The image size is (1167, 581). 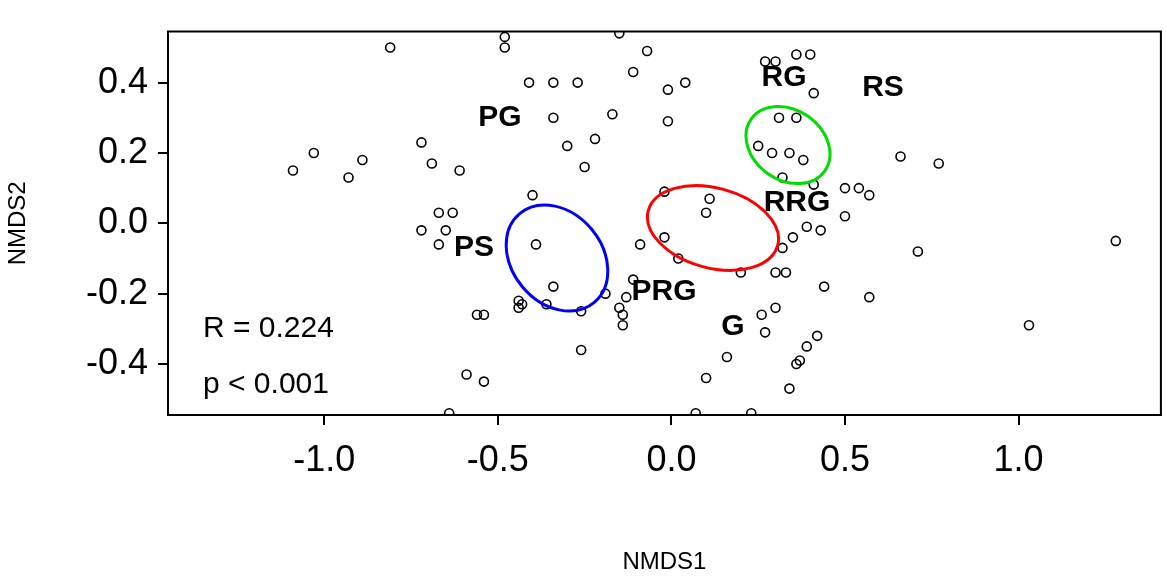 I want to click on x-tick-label: -0.5, so click(x=497, y=458).